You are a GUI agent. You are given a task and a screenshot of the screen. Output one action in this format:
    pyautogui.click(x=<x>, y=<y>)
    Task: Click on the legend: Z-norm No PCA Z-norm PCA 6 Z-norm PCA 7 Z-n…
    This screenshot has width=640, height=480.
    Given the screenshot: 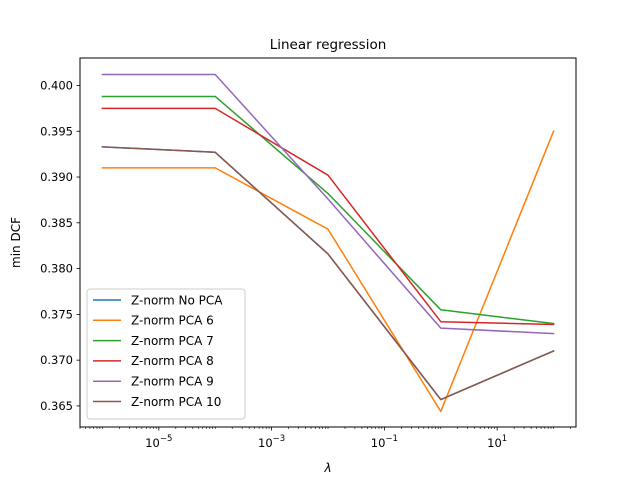 What is the action you would take?
    pyautogui.click(x=166, y=354)
    